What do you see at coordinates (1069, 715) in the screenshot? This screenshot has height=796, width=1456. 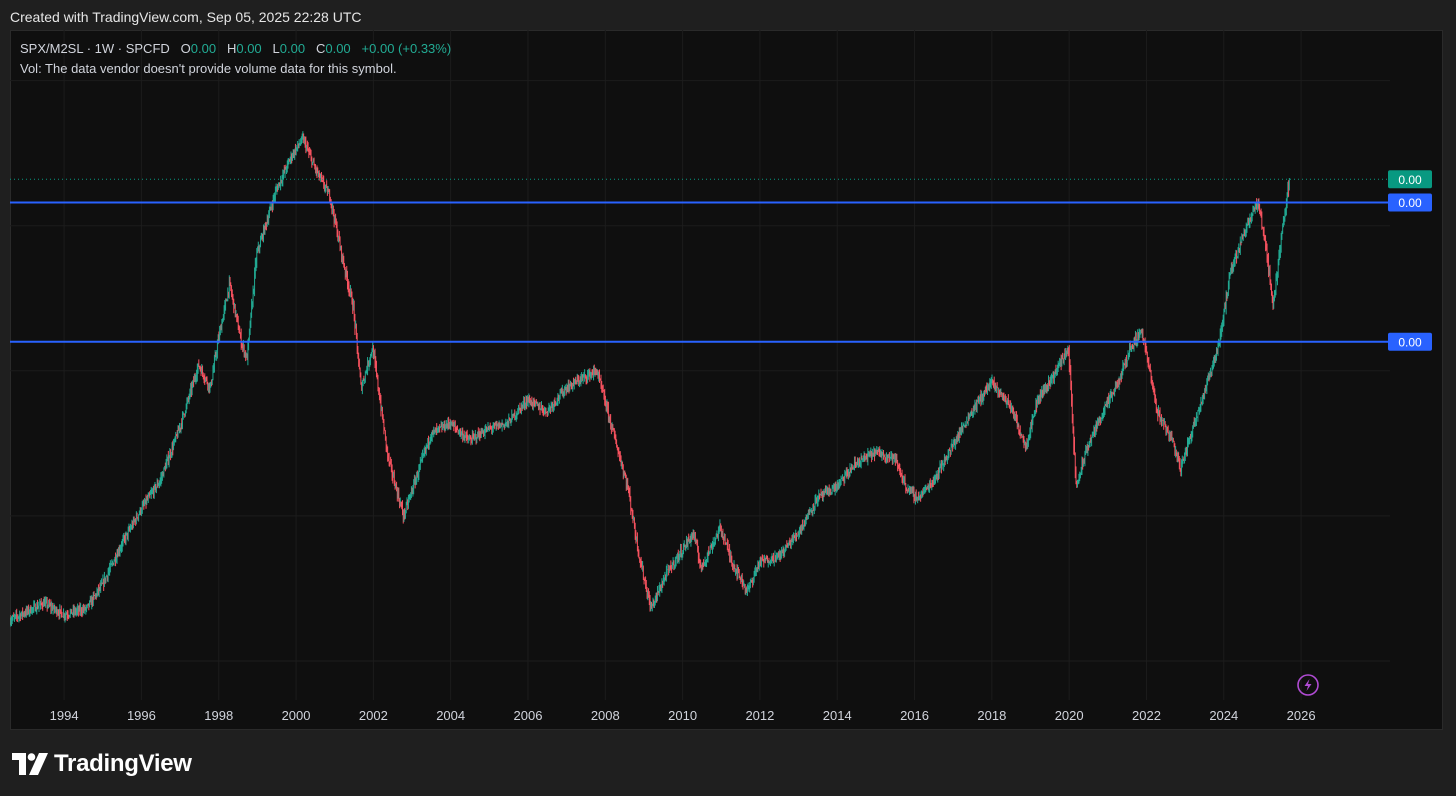 I see `x-tick-label: 2020` at bounding box center [1069, 715].